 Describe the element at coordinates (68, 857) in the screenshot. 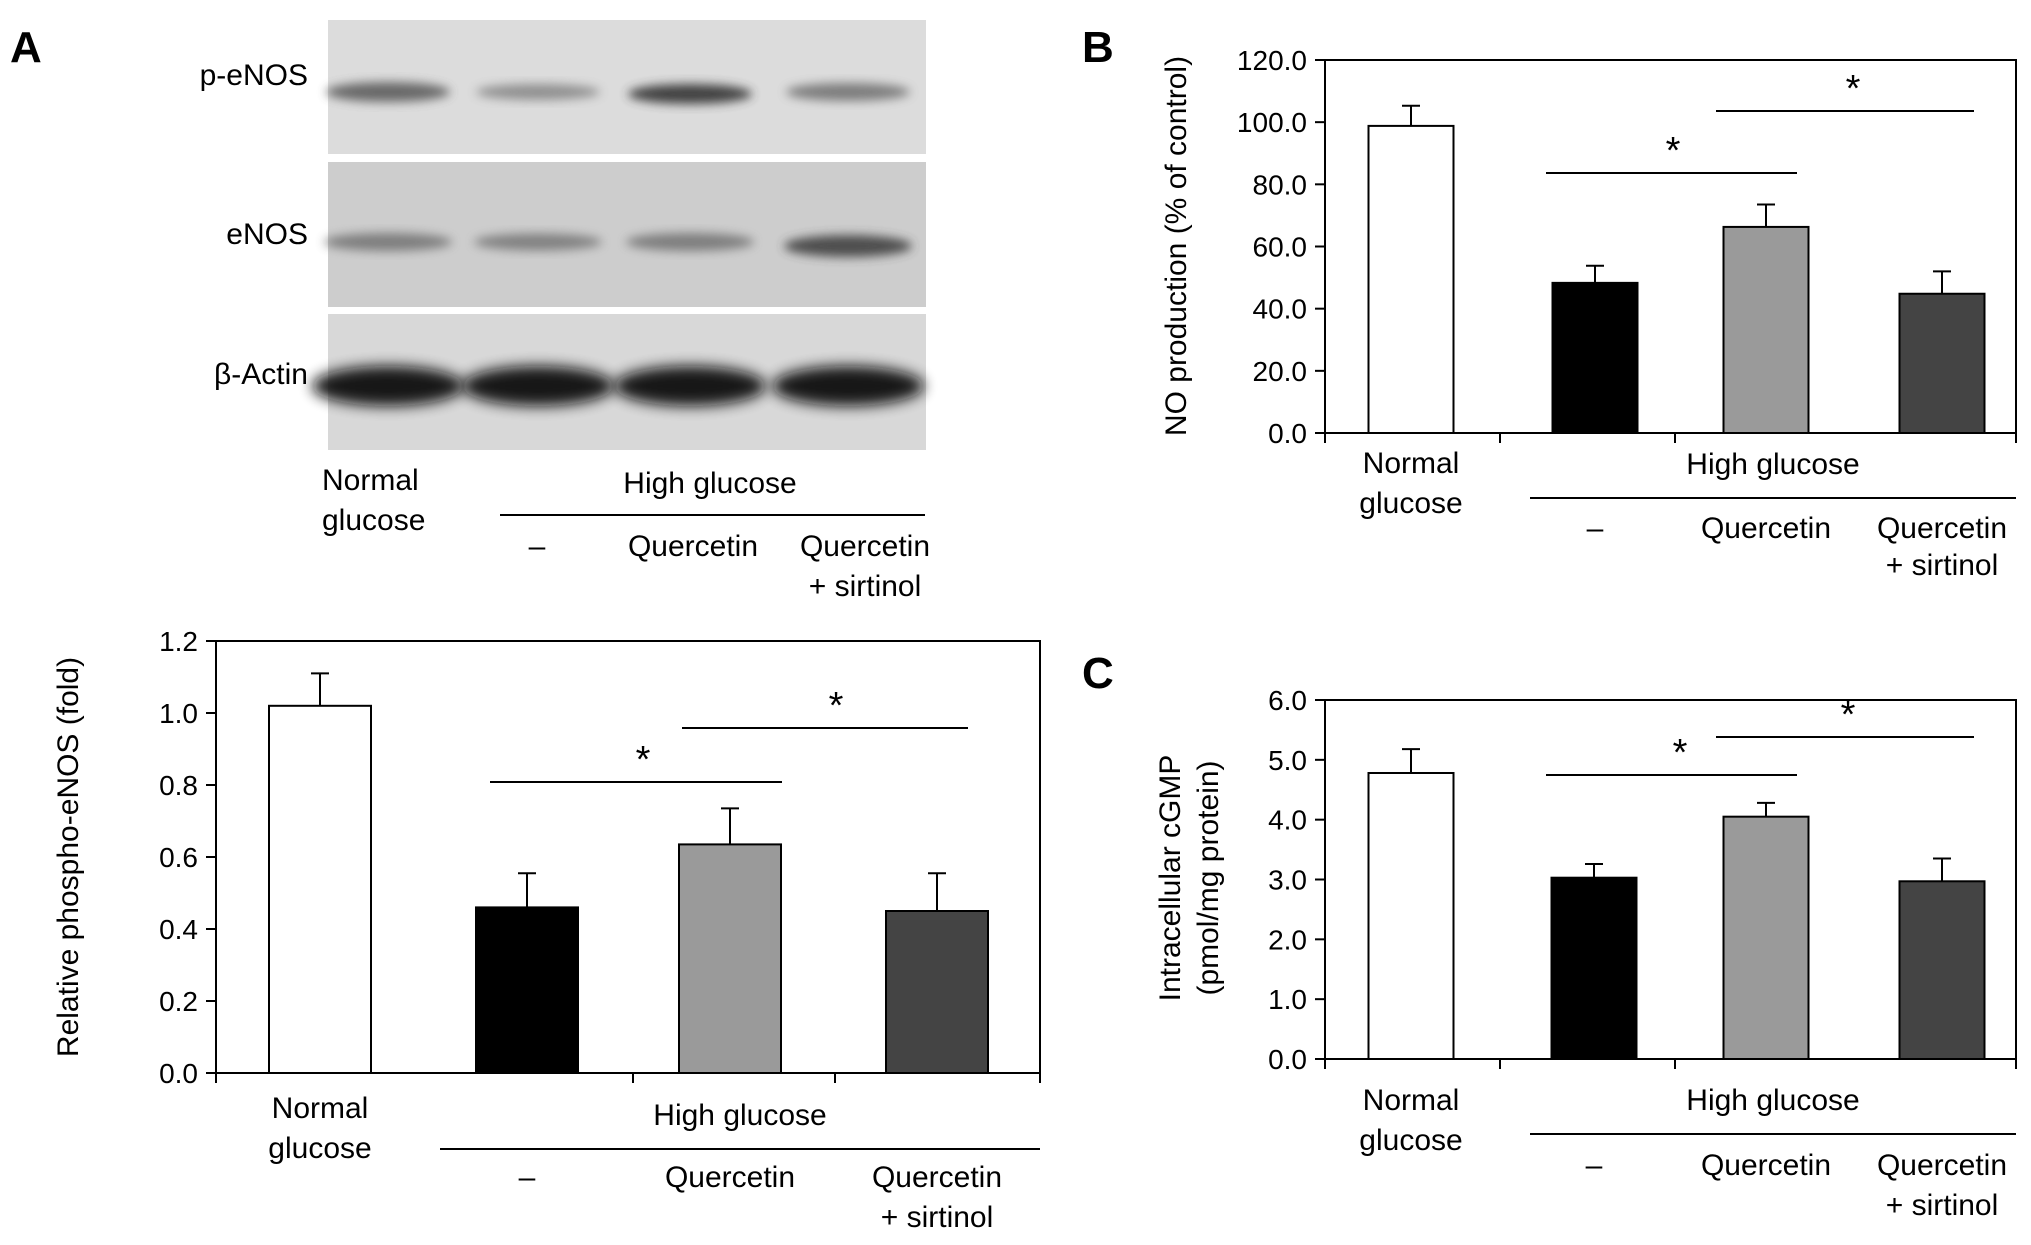

I see `y-axis-title: Relative phospho-eNOS (fold)` at that location.